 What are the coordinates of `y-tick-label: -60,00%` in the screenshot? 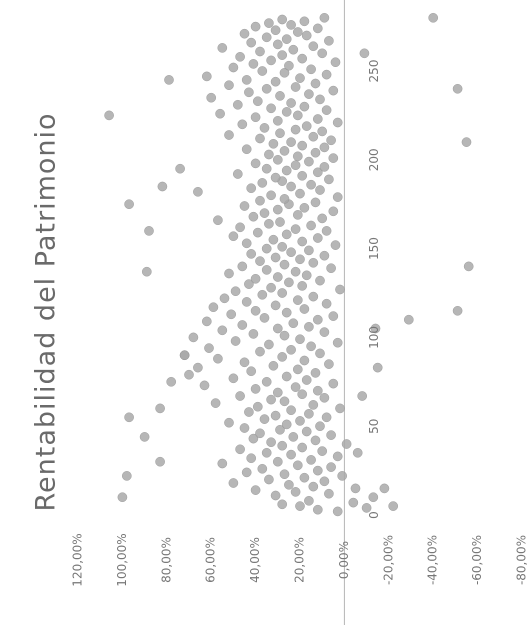 It's located at (477, 560).